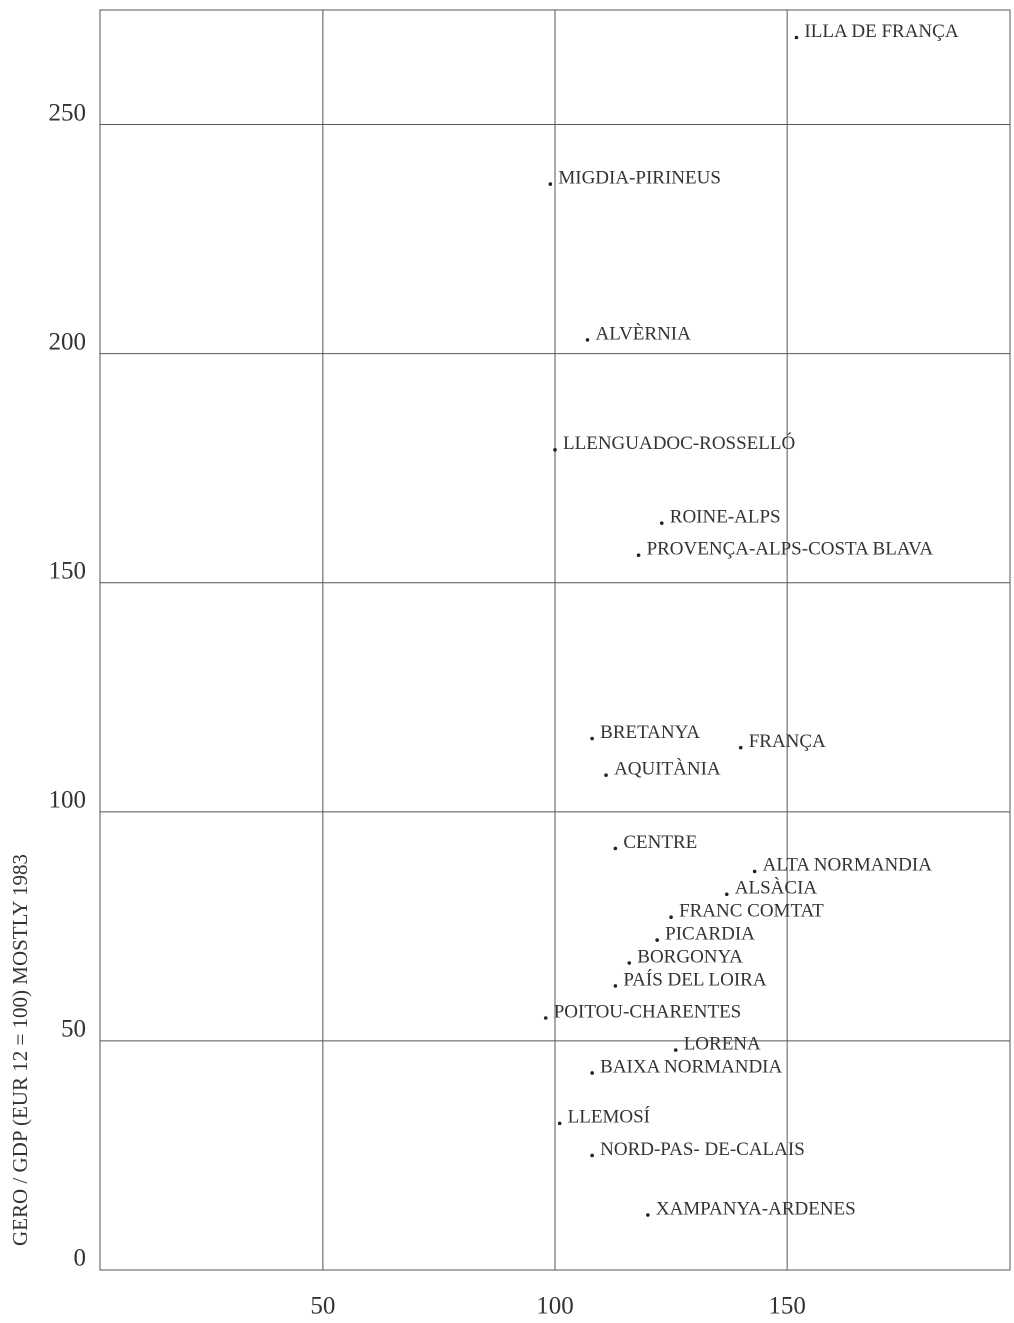  What do you see at coordinates (790, 549) in the screenshot?
I see `point-label: PROVENÇA-ALPS-COSTA BLAVA` at bounding box center [790, 549].